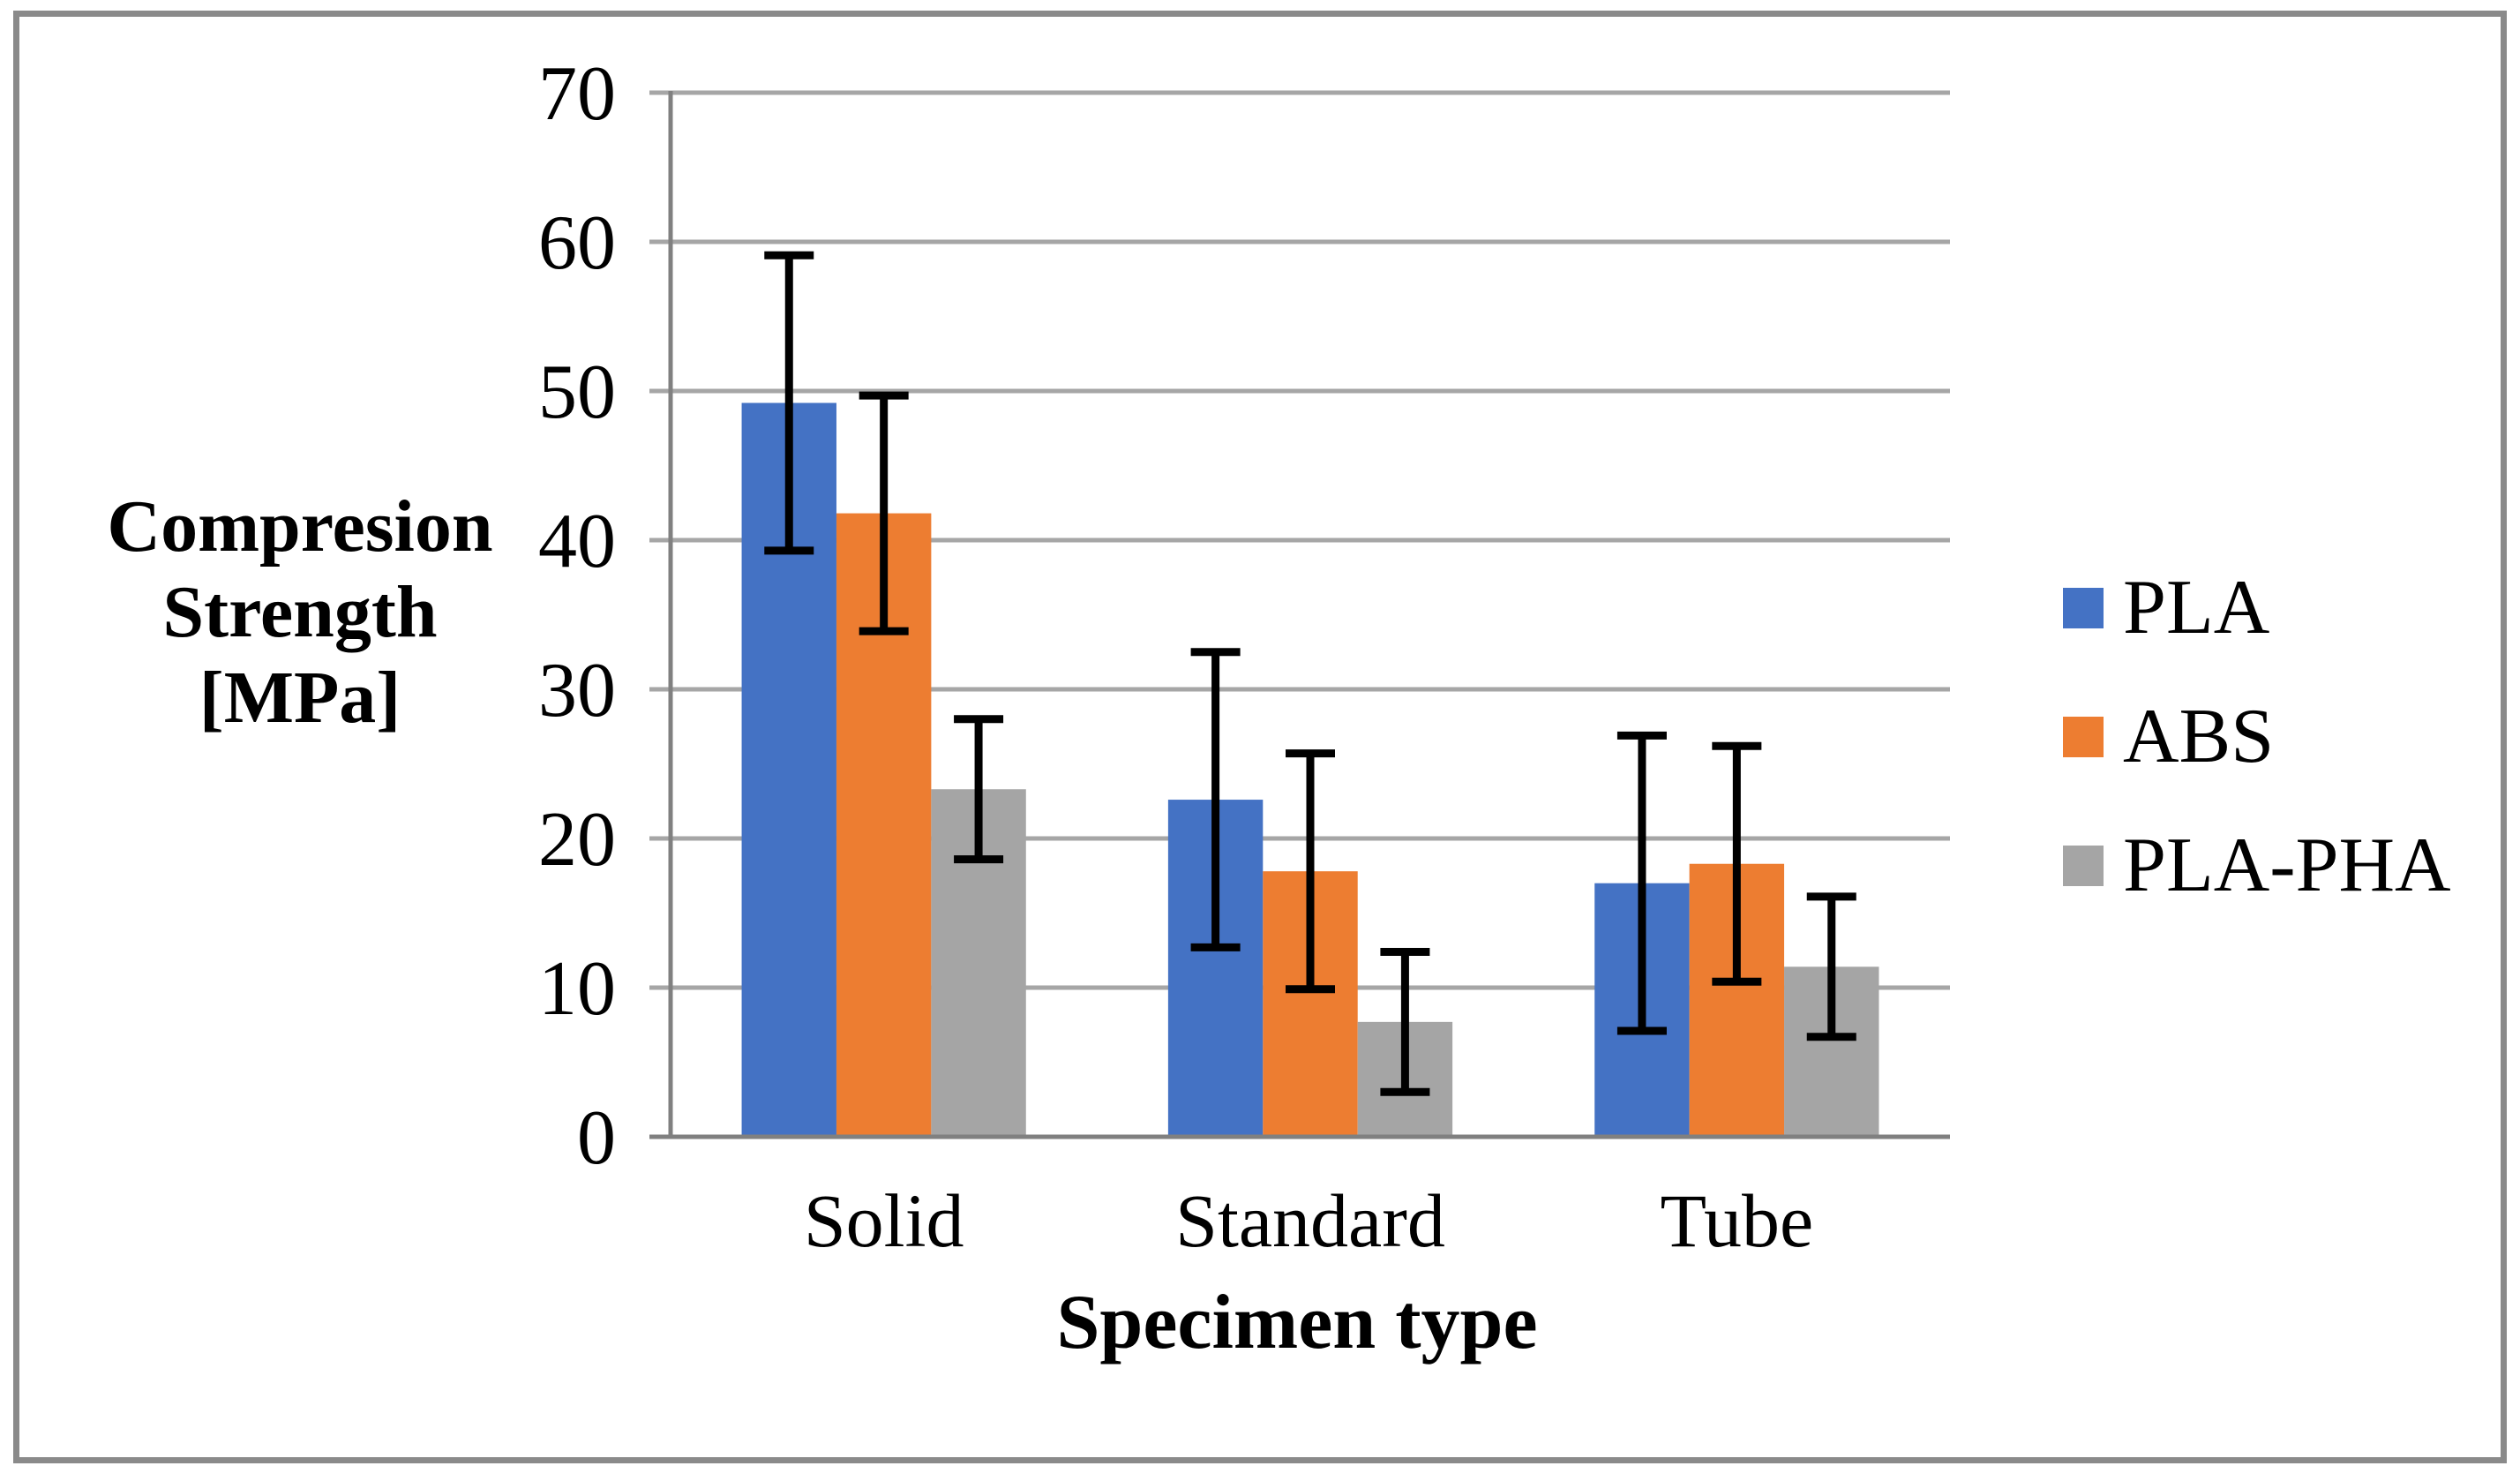 Image resolution: width=2520 pixels, height=1481 pixels. What do you see at coordinates (577, 243) in the screenshot?
I see `y-axis-tick-label: 60` at bounding box center [577, 243].